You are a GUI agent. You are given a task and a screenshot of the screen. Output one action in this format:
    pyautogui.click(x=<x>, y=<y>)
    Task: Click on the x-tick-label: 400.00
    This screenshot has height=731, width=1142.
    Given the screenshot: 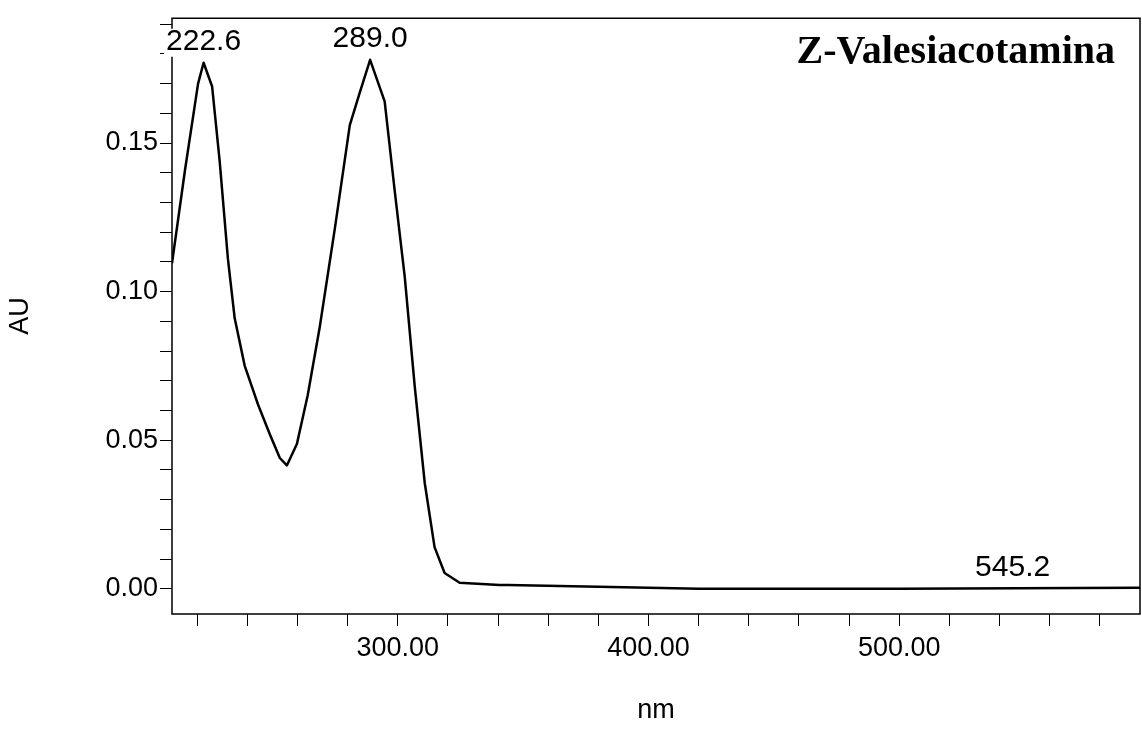 What is the action you would take?
    pyautogui.click(x=648, y=646)
    